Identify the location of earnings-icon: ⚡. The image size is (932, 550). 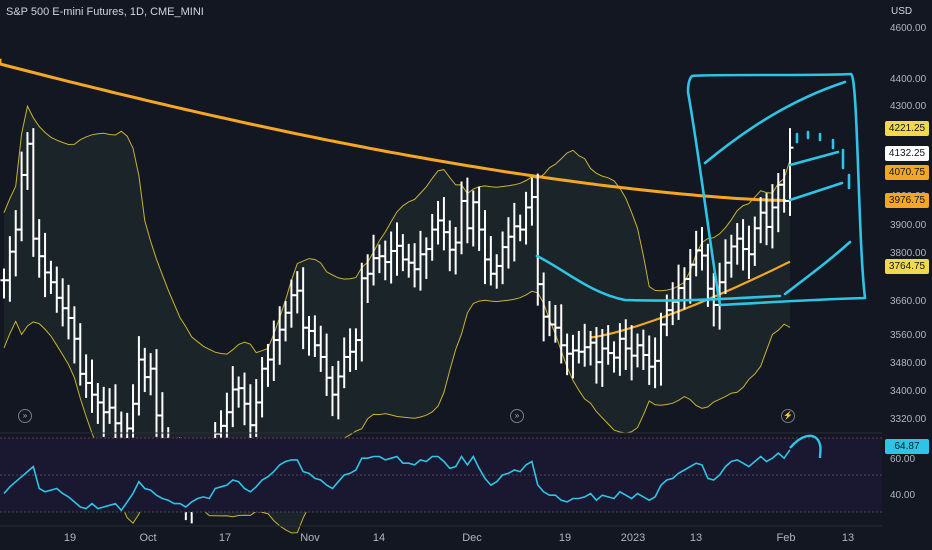
(788, 416).